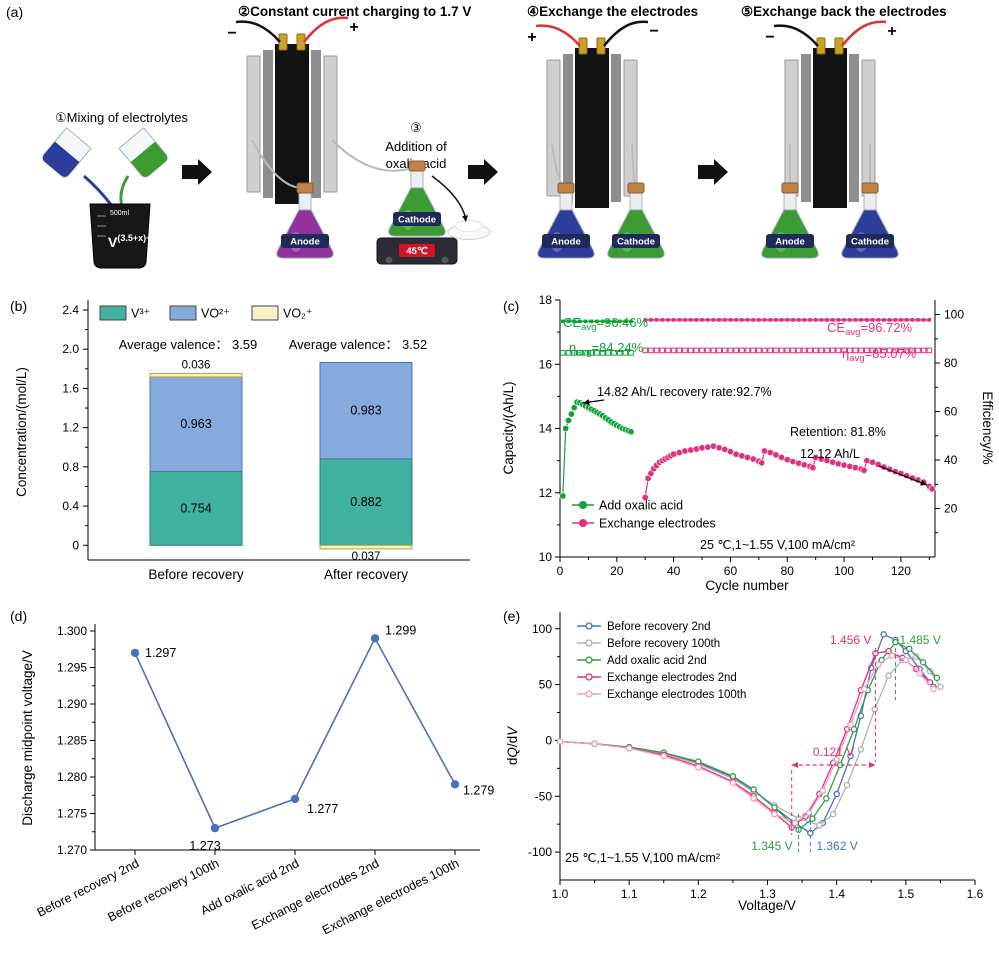 The height and width of the screenshot is (974, 999). What do you see at coordinates (204, 846) in the screenshot?
I see `point-value-label: 1.273` at bounding box center [204, 846].